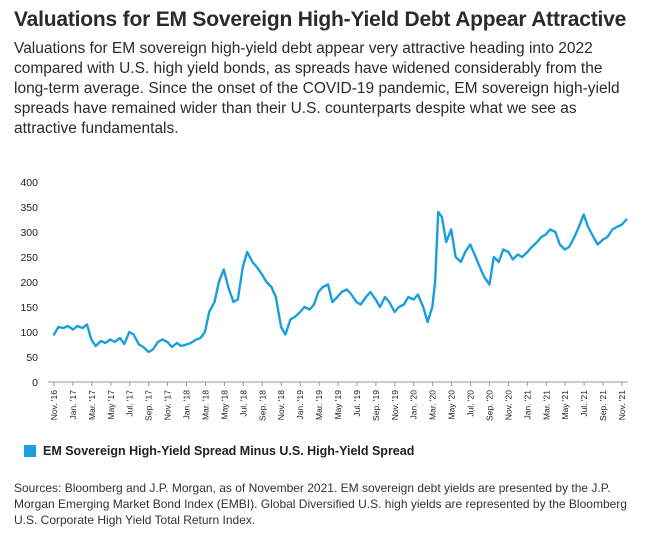 The image size is (645, 542). Describe the element at coordinates (130, 403) in the screenshot. I see `x-tick-label: Jul. '17` at that location.